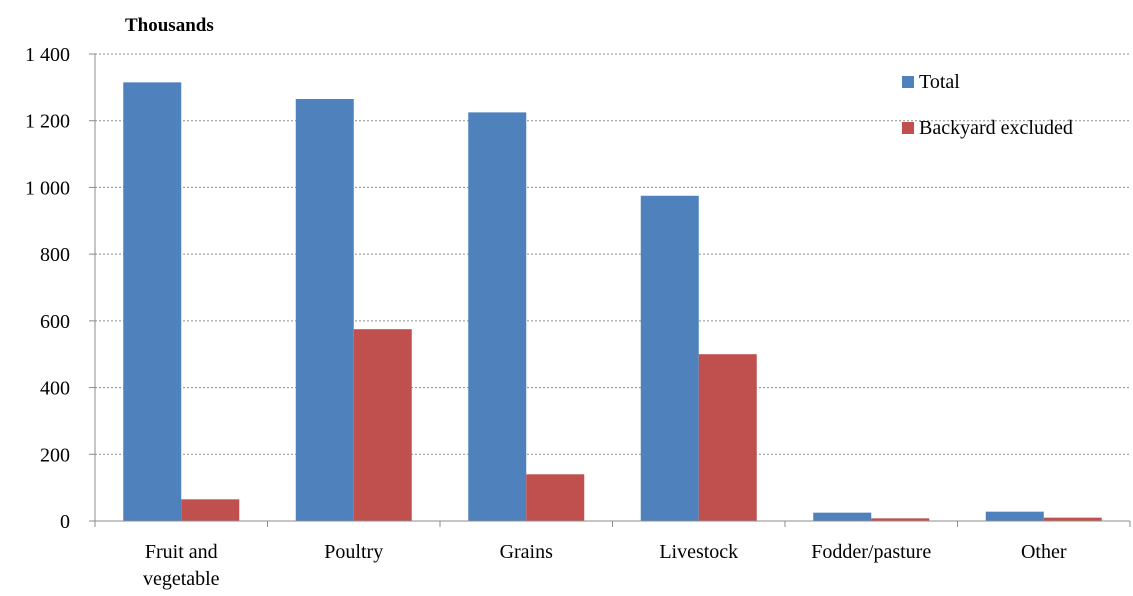  I want to click on x-tick-label: Fodder/pasture, so click(871, 552).